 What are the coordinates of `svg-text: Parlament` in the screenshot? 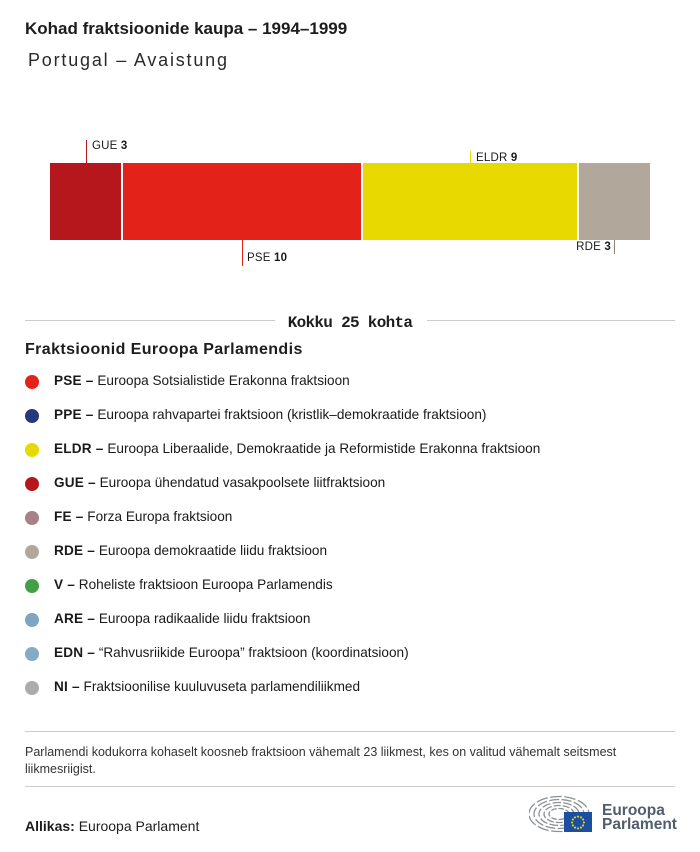 It's located at (639, 824).